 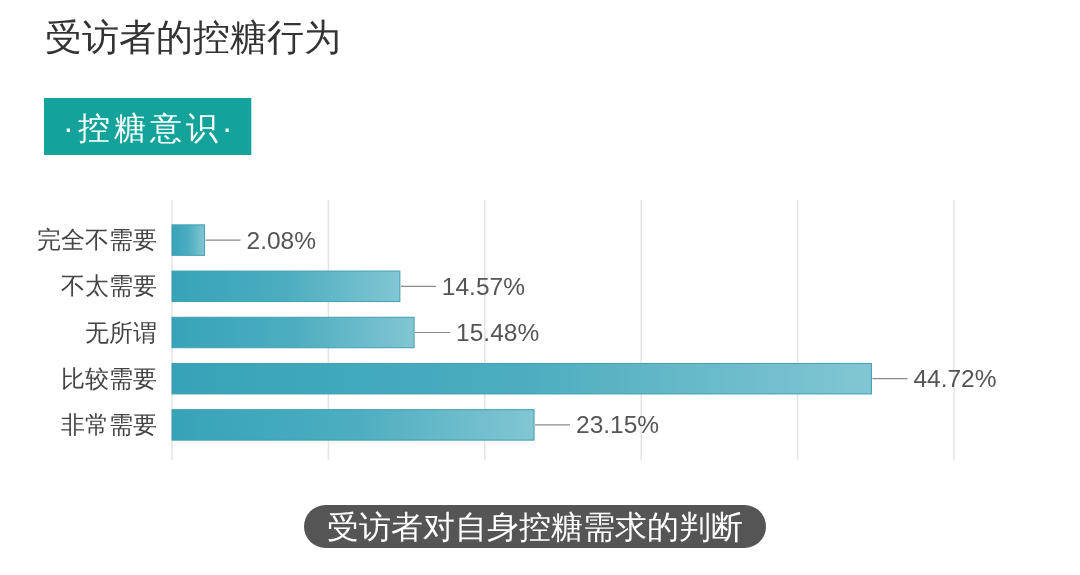 What do you see at coordinates (121, 332) in the screenshot?
I see `category: 无所谓` at bounding box center [121, 332].